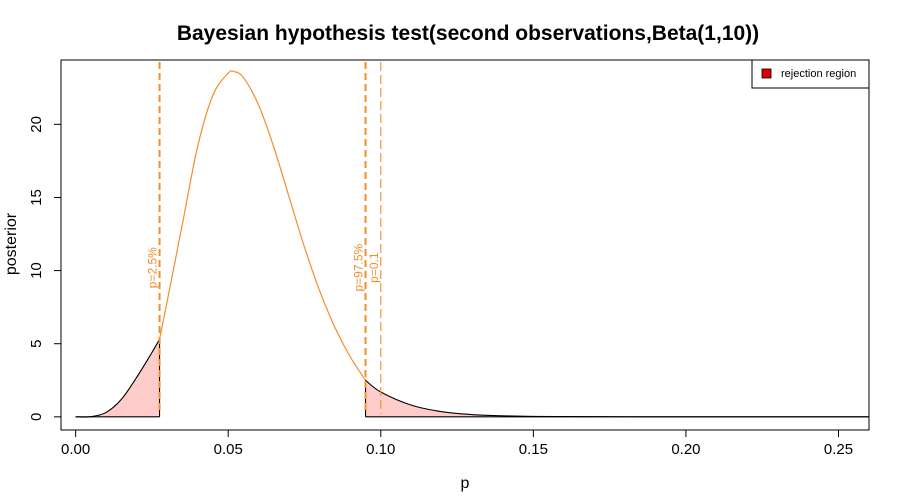 This screenshot has height=504, width=900. Describe the element at coordinates (75, 449) in the screenshot. I see `x-tick-label-0: 0.00` at that location.